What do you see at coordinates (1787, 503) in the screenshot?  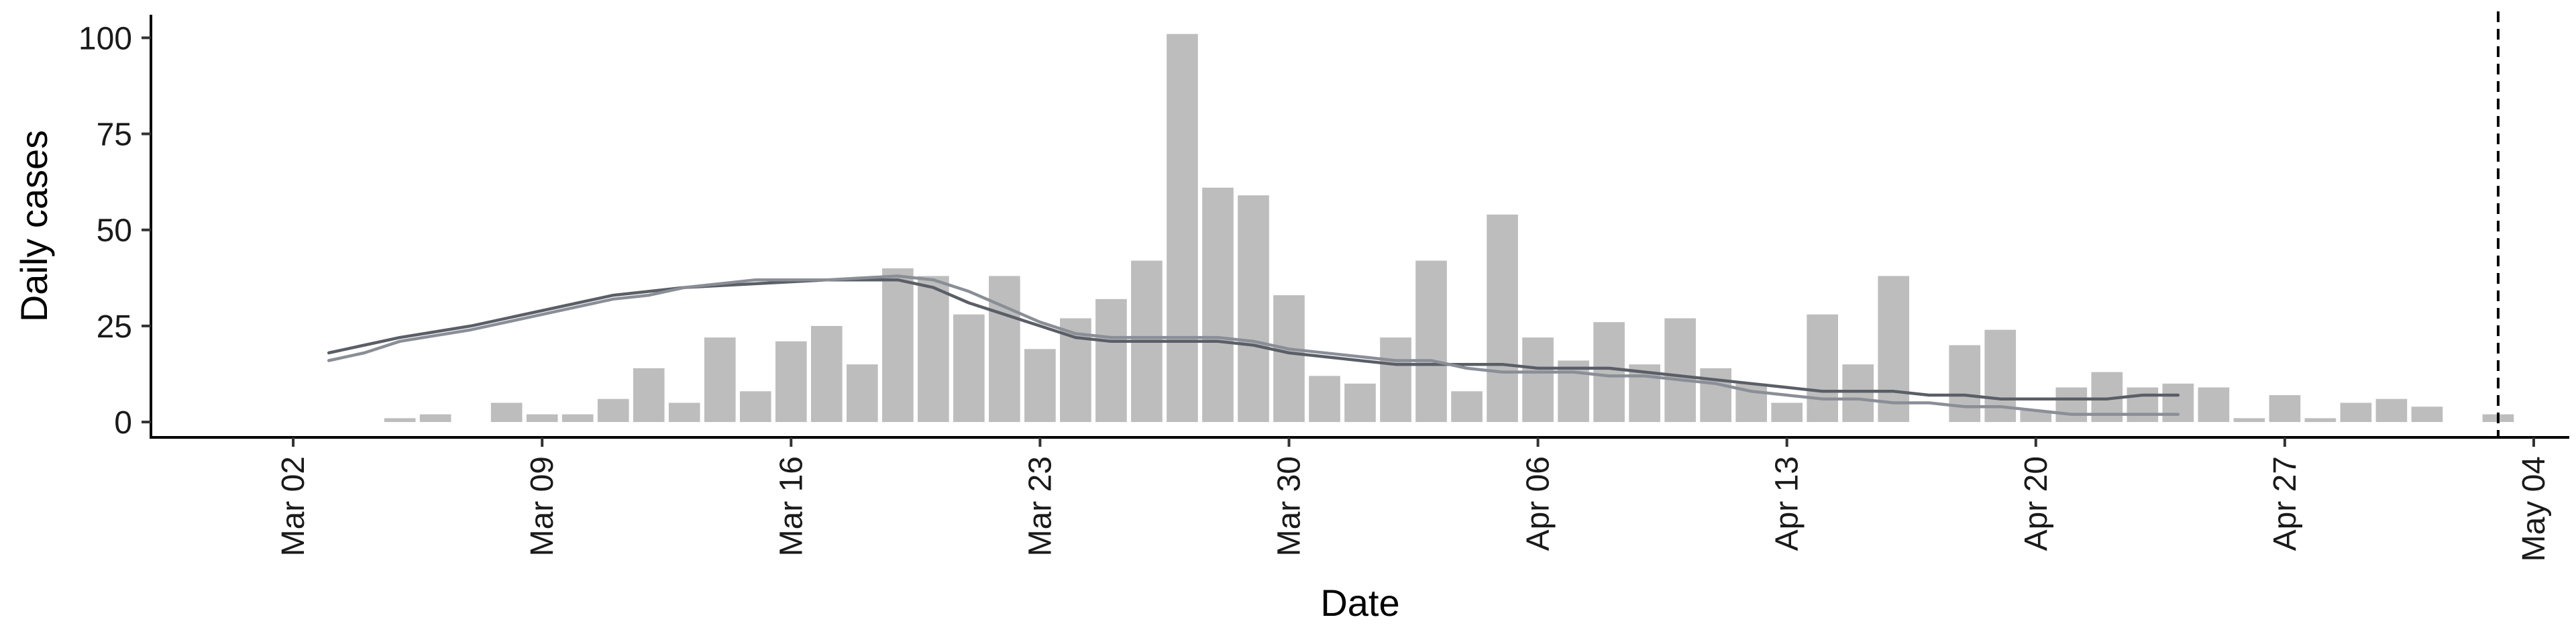 I see `x-tick-label: Apr 13` at bounding box center [1787, 503].